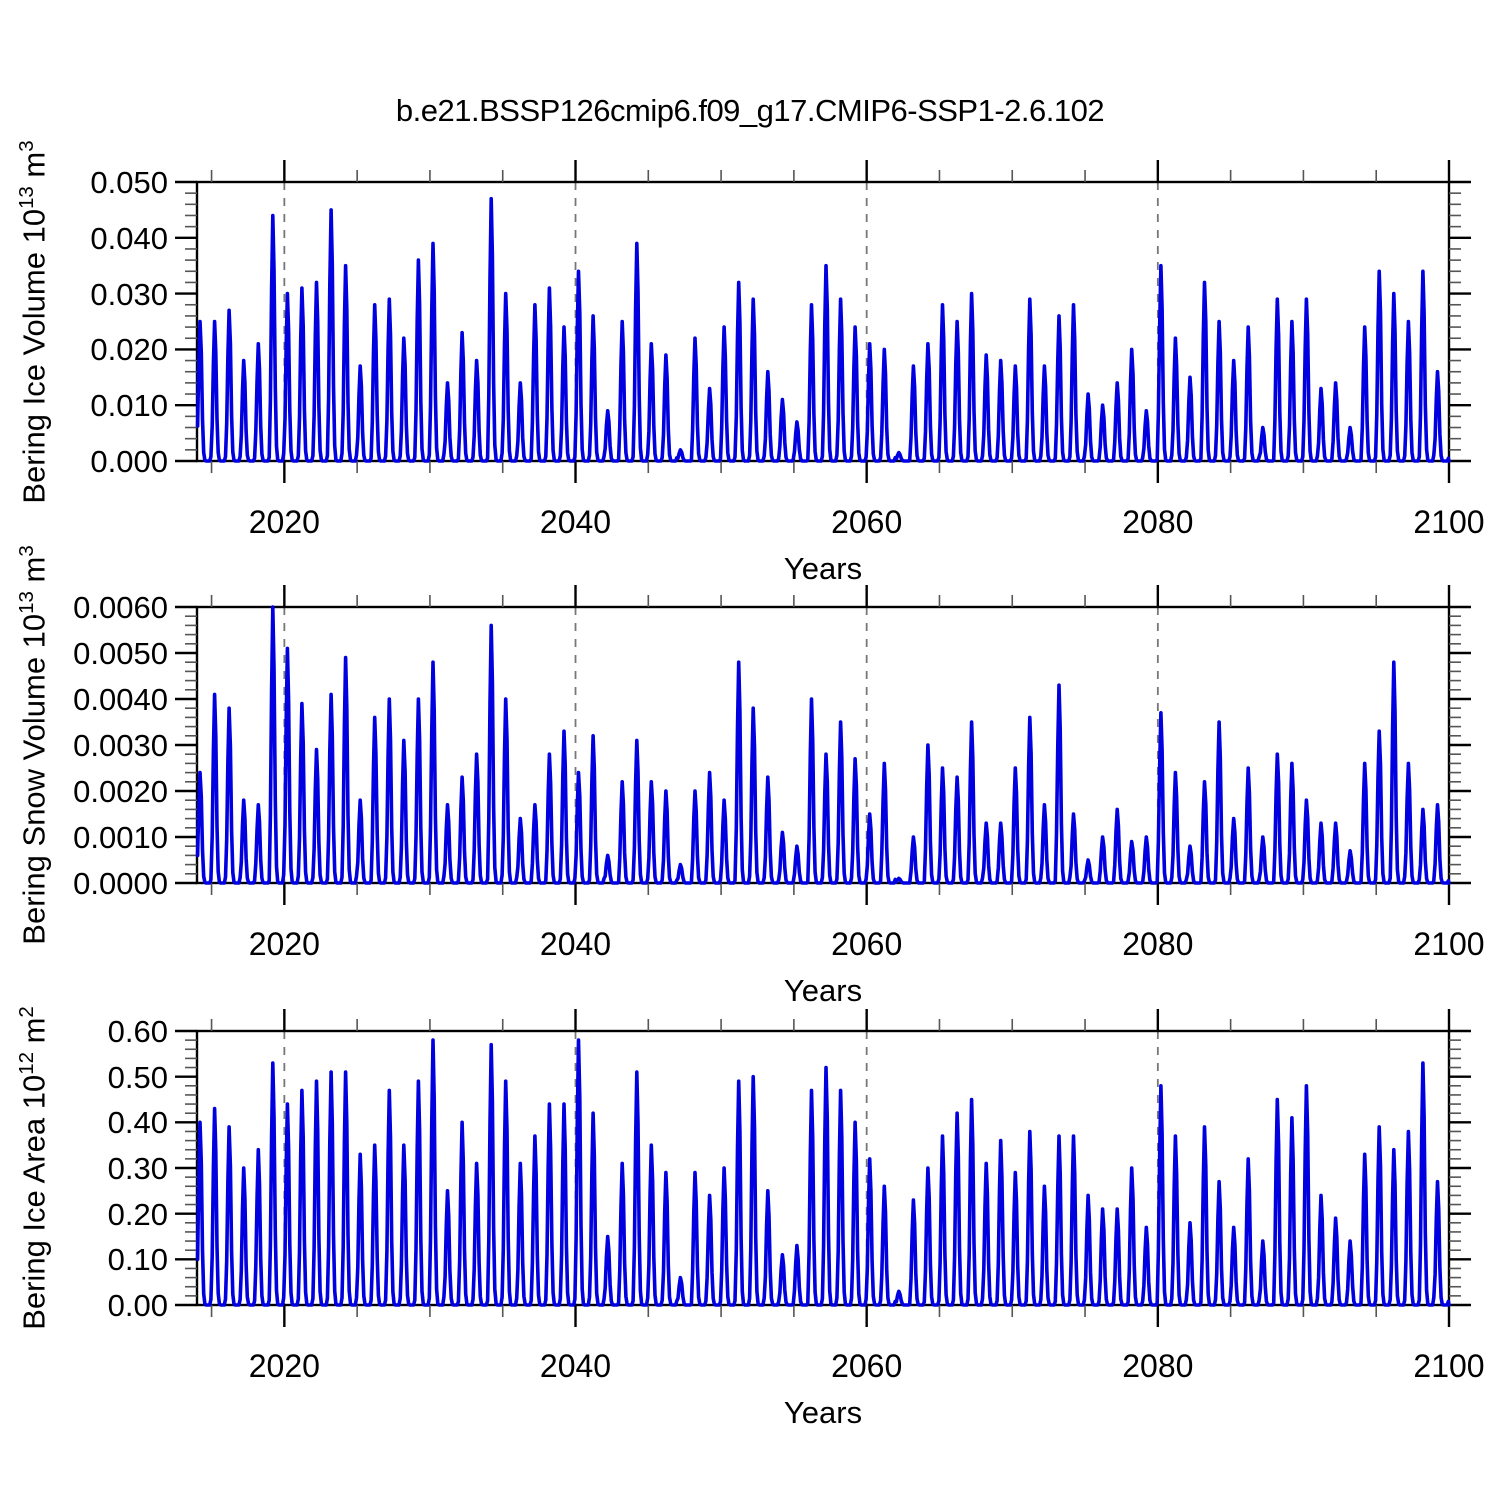 The image size is (1500, 1500). Describe the element at coordinates (120, 837) in the screenshot. I see `y-tick-label: 0.0010` at that location.